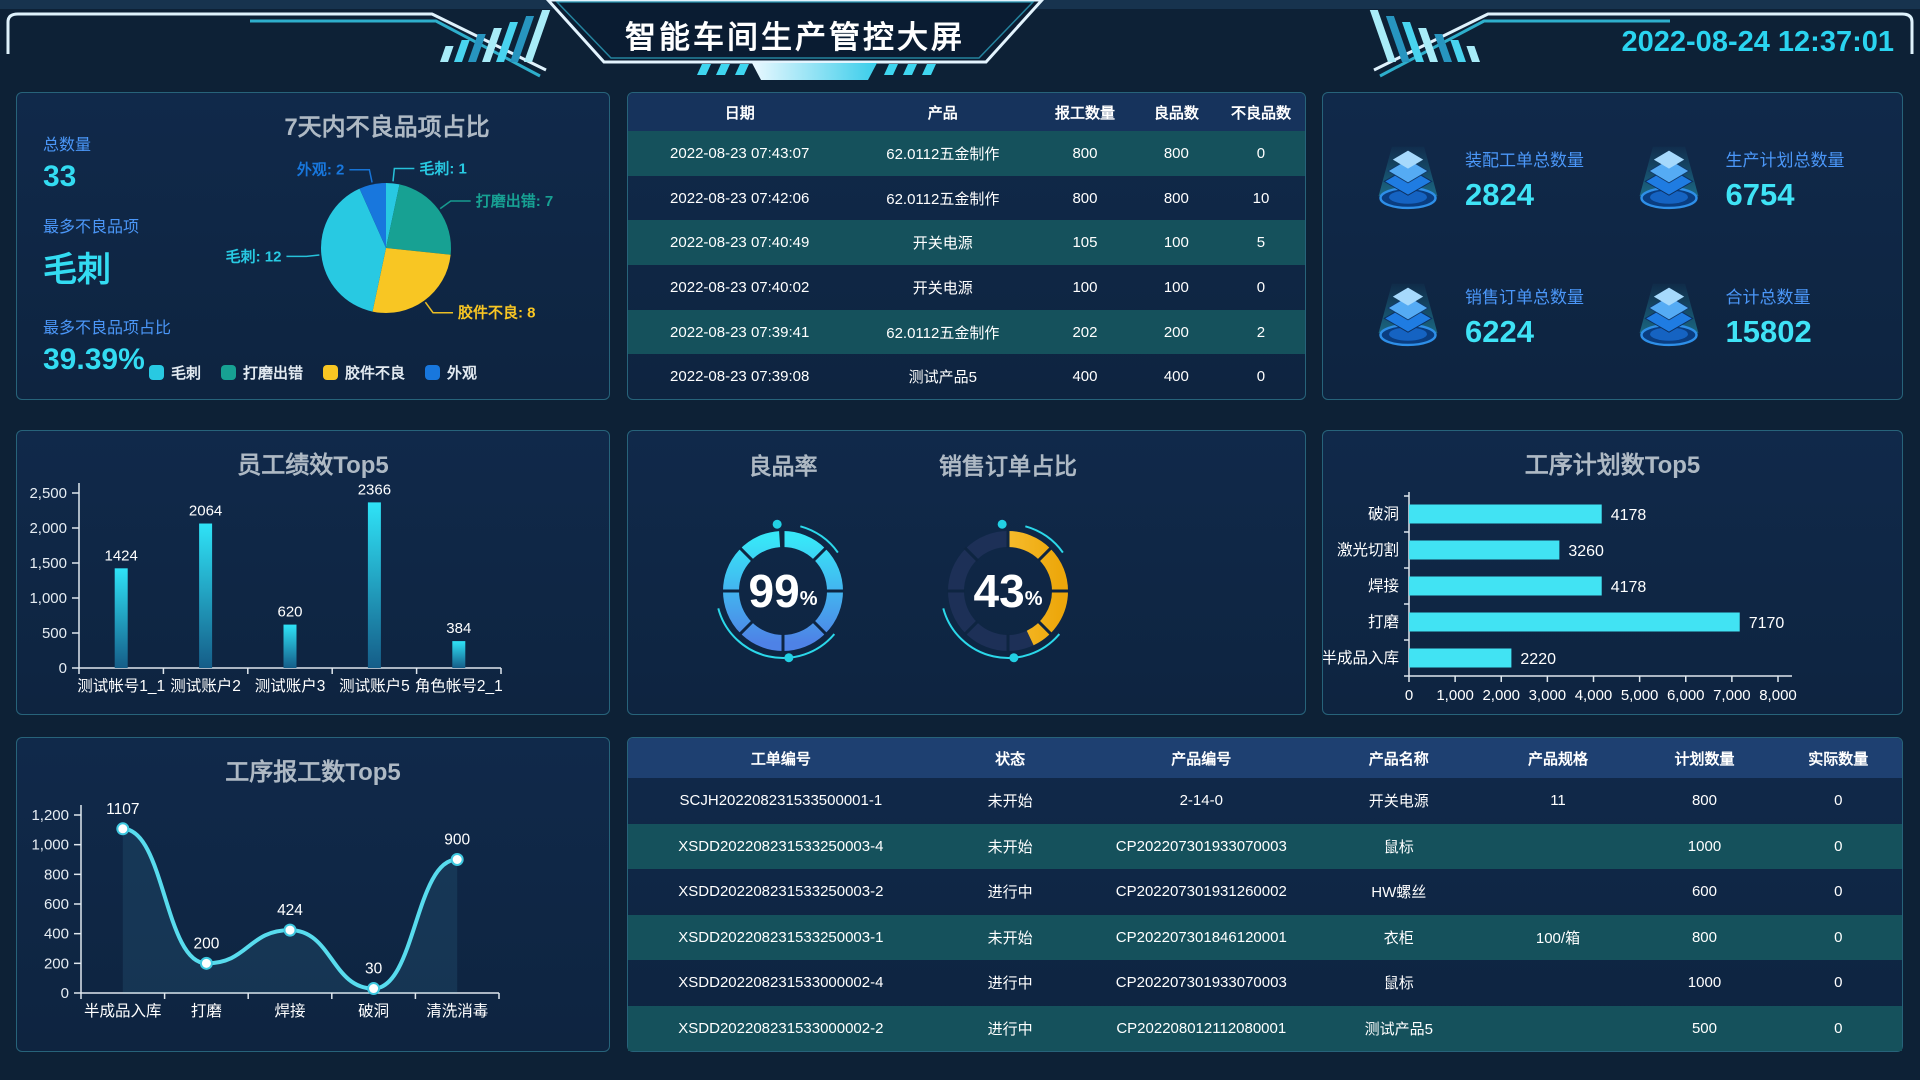  Describe the element at coordinates (1008, 466) in the screenshot. I see `sales-gauge-title: 销售订单占比` at that location.